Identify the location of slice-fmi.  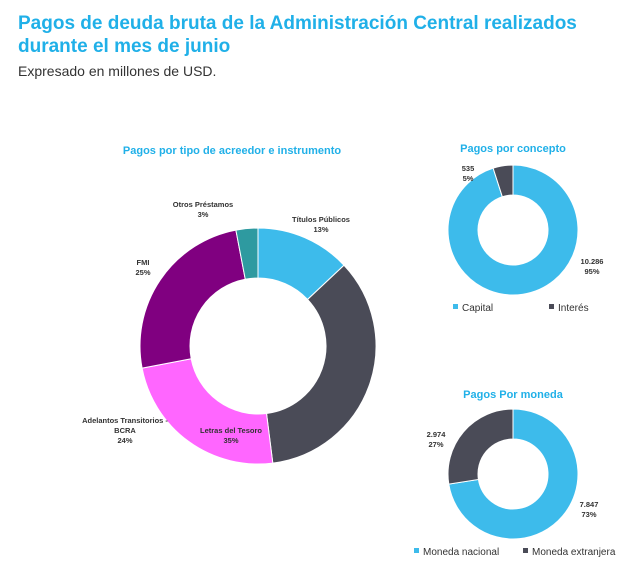
(192, 299).